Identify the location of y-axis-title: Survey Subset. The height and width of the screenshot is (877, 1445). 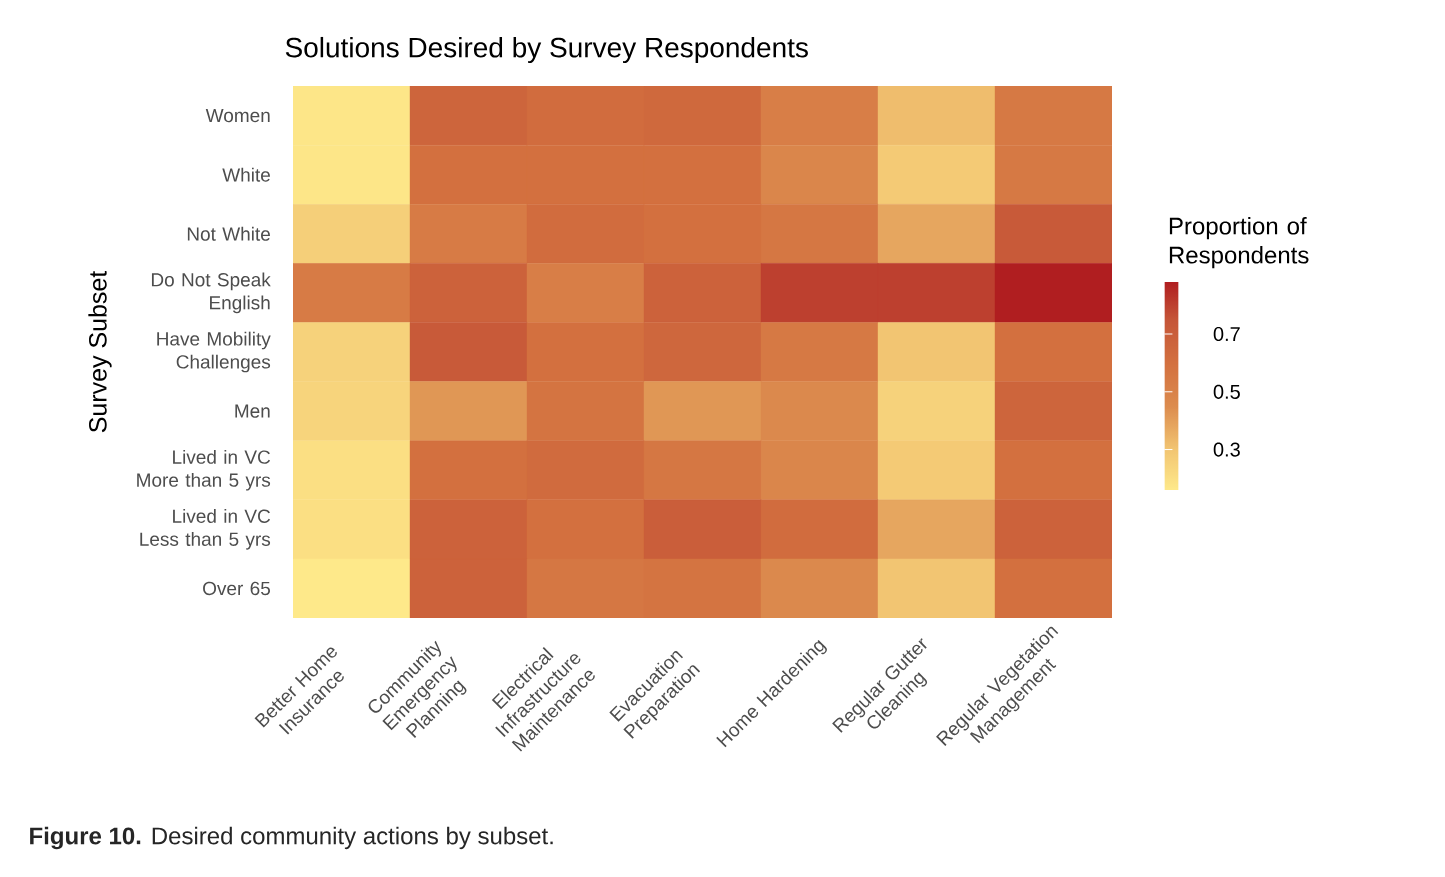
(100, 351).